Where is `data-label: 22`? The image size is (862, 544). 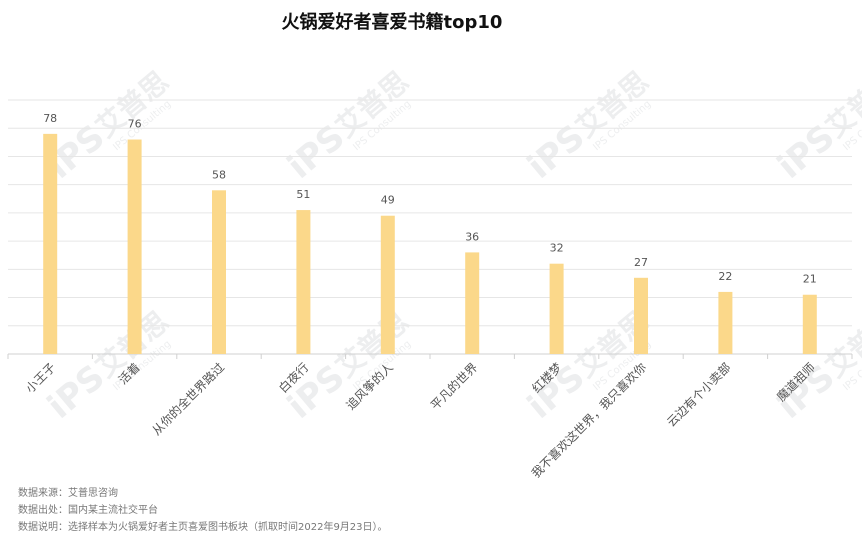
data-label: 22 is located at coordinates (725, 276).